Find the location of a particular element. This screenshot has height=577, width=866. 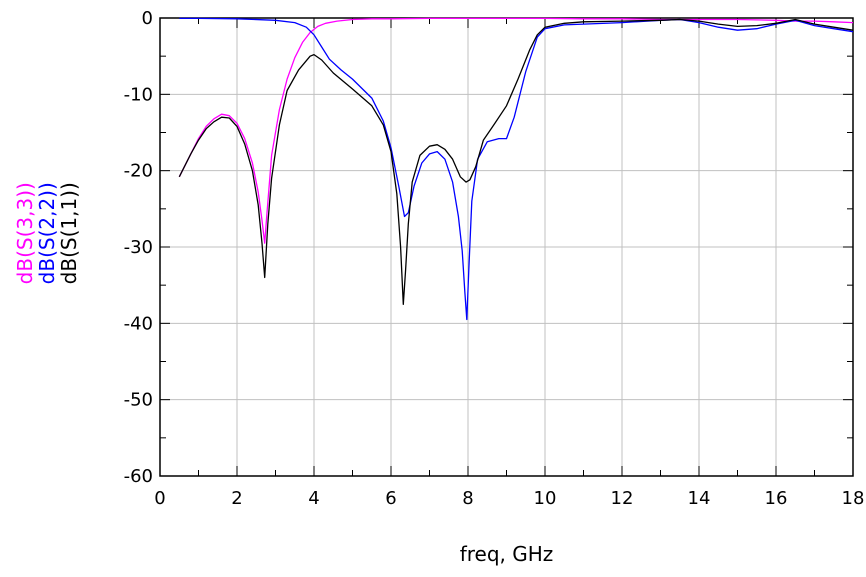

x-tick-label: 16 is located at coordinates (776, 498).